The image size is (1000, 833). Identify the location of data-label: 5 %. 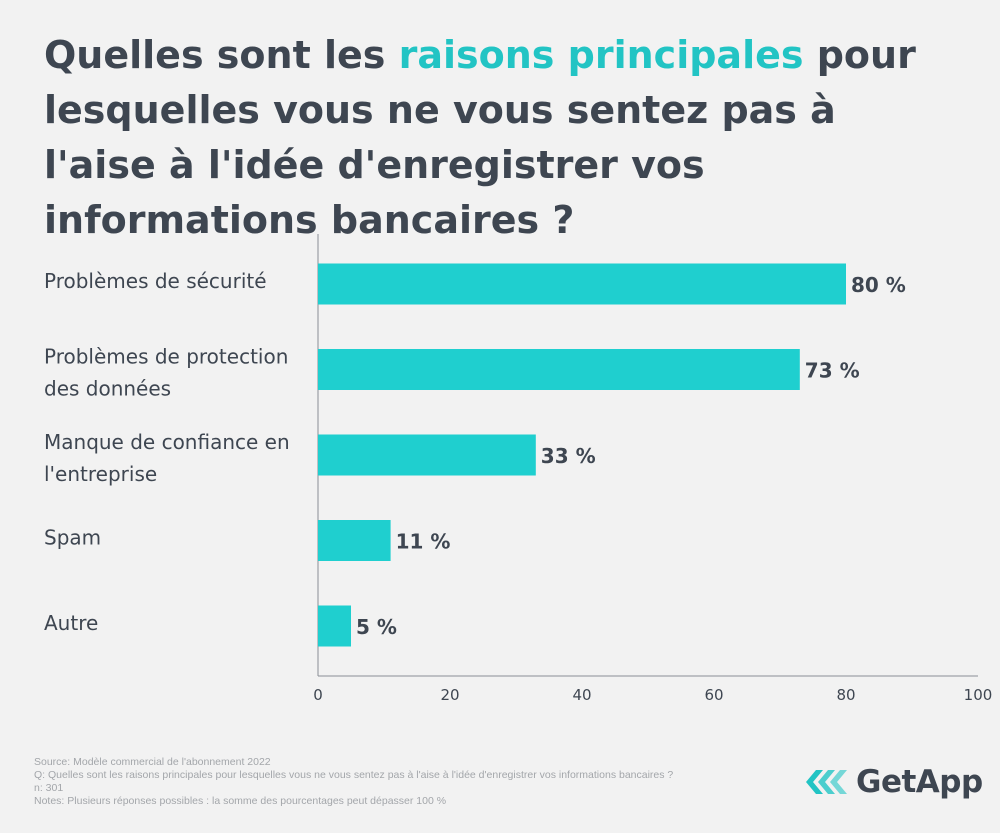
(376, 627).